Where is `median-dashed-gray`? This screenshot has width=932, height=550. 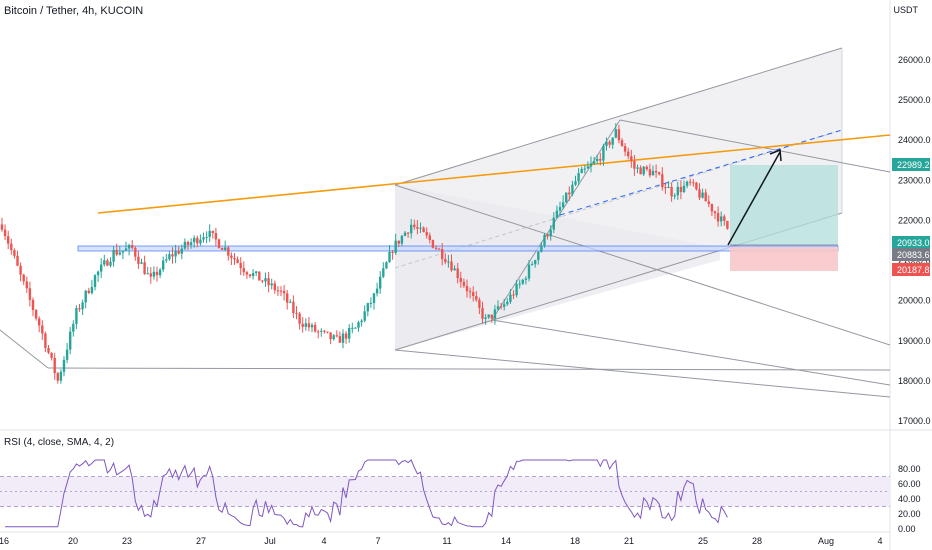 median-dashed-gray is located at coordinates (618, 199).